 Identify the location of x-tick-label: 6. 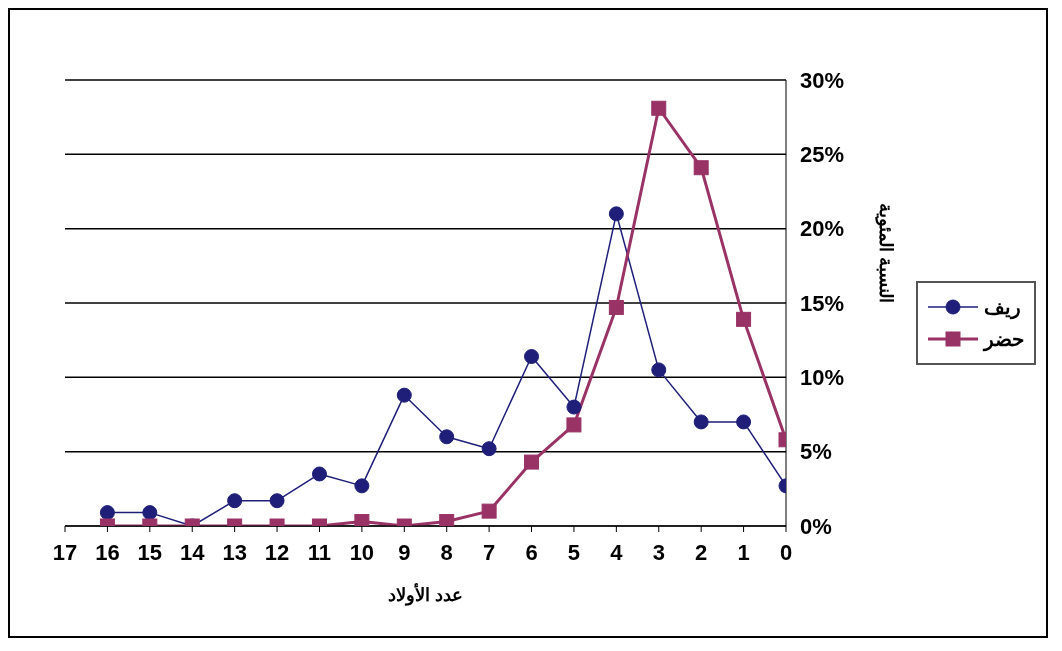
(531, 552).